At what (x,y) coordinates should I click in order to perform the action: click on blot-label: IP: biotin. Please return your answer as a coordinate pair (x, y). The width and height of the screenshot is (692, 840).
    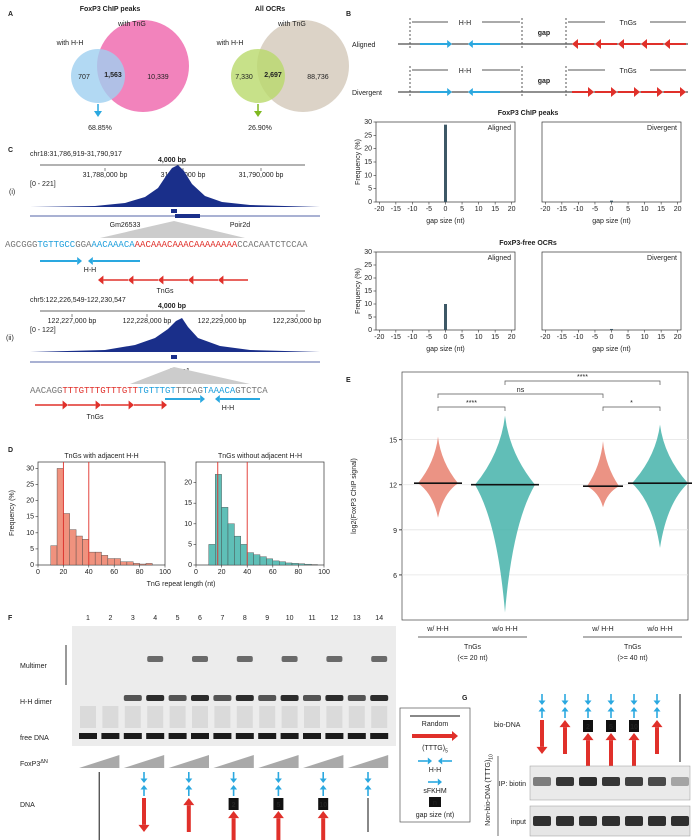
    Looking at the image, I should click on (512, 784).